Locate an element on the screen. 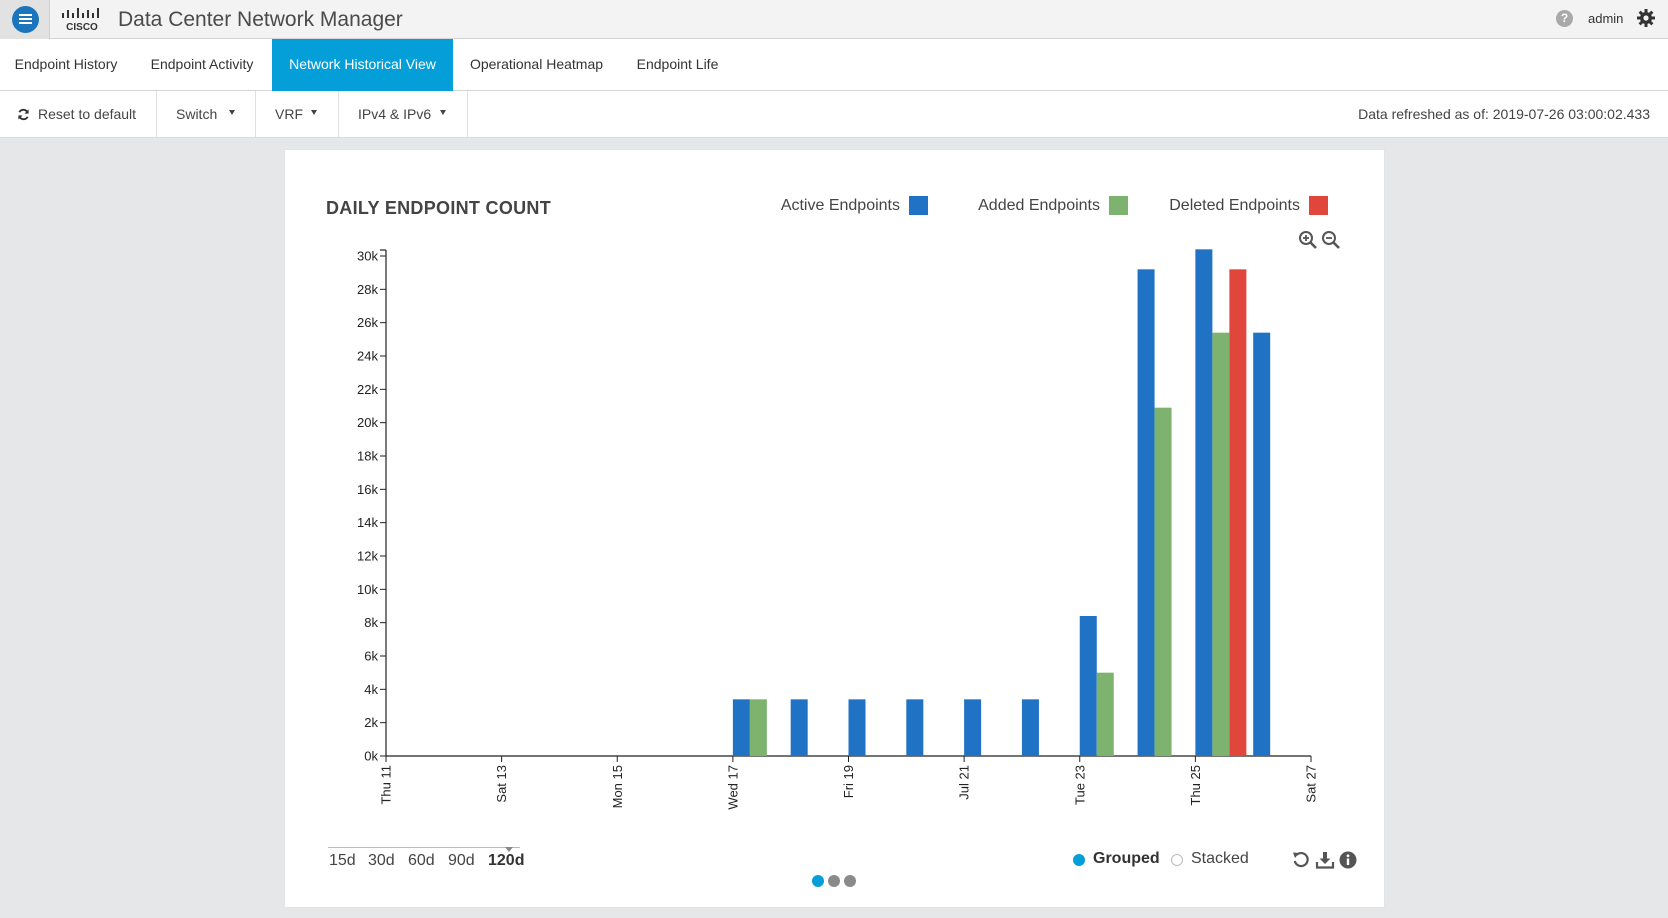 Image resolution: width=1668 pixels, height=918 pixels. switch-dropdown: Switch is located at coordinates (206, 114).